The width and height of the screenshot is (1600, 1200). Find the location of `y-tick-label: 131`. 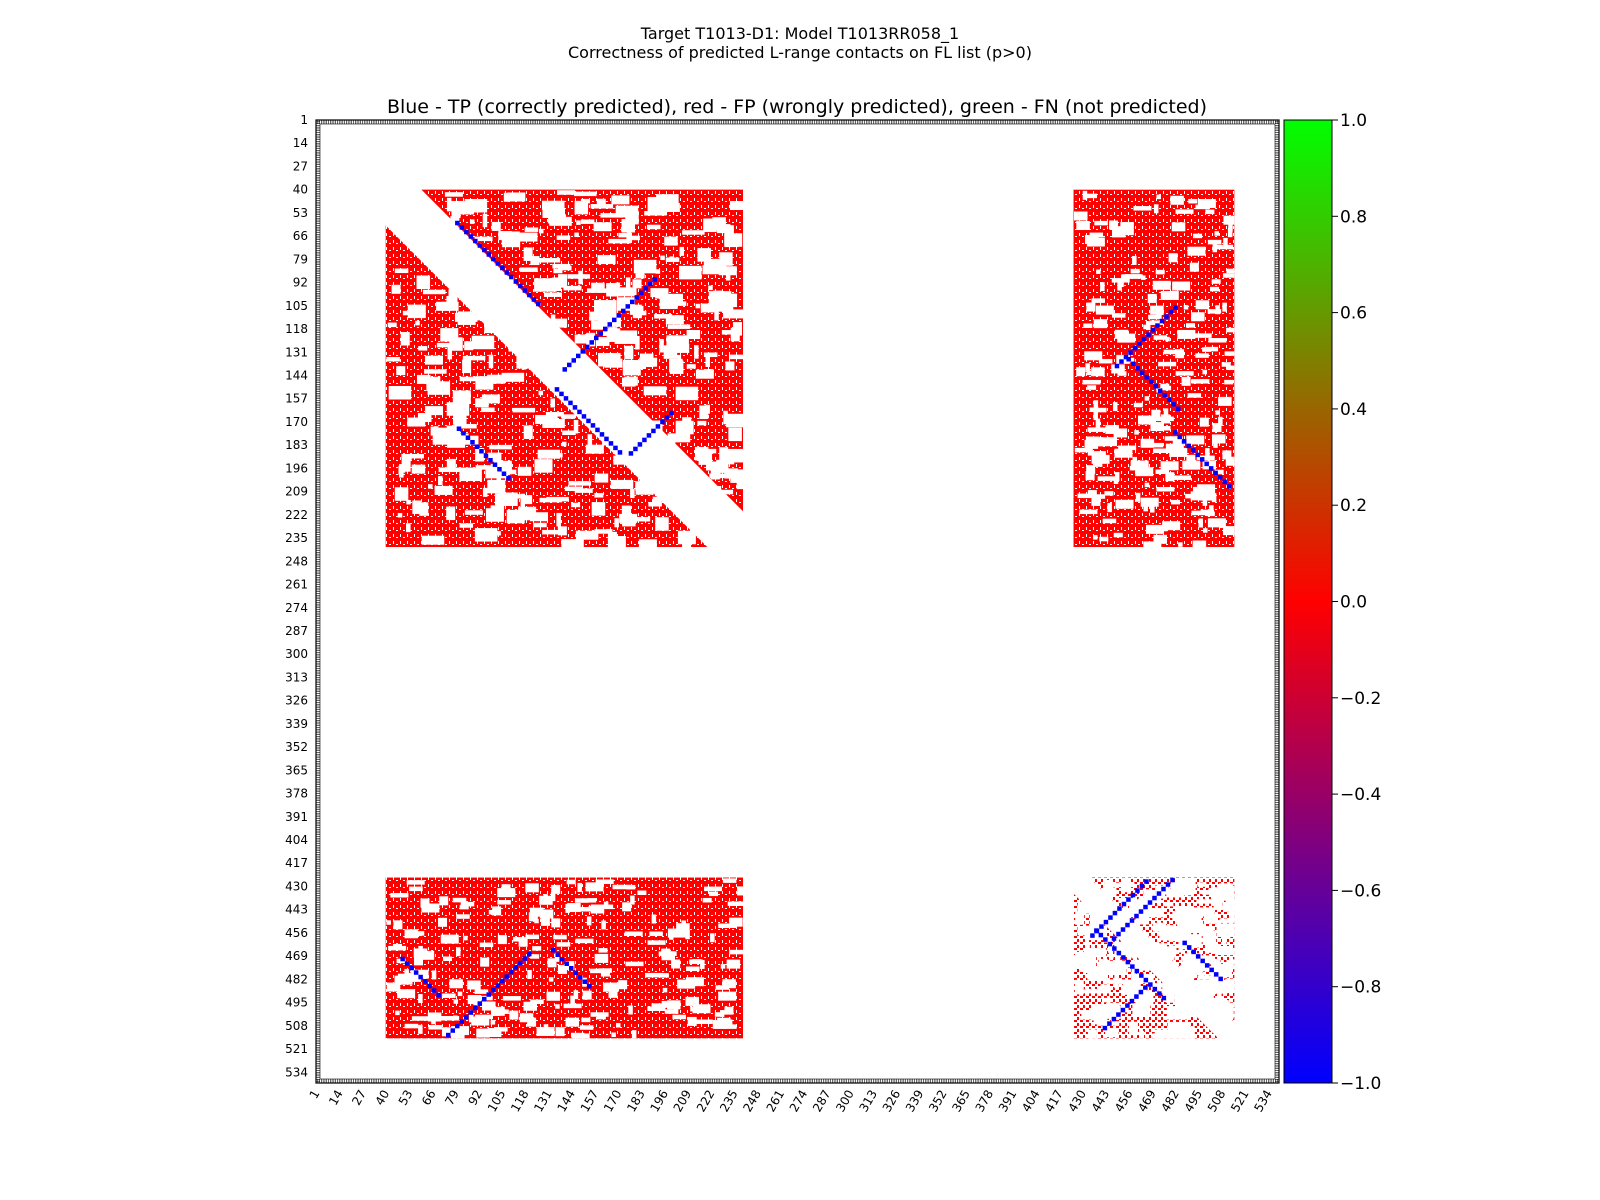

y-tick-label: 131 is located at coordinates (296, 352).